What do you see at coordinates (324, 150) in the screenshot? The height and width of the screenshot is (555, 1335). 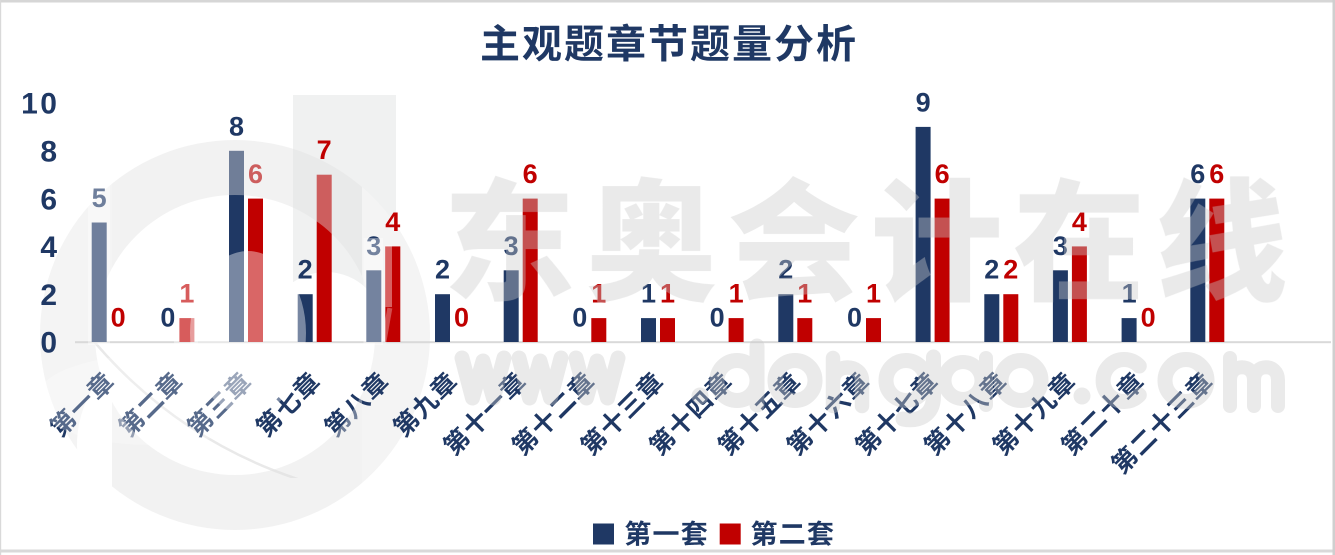 I see `svg-text: 7` at bounding box center [324, 150].